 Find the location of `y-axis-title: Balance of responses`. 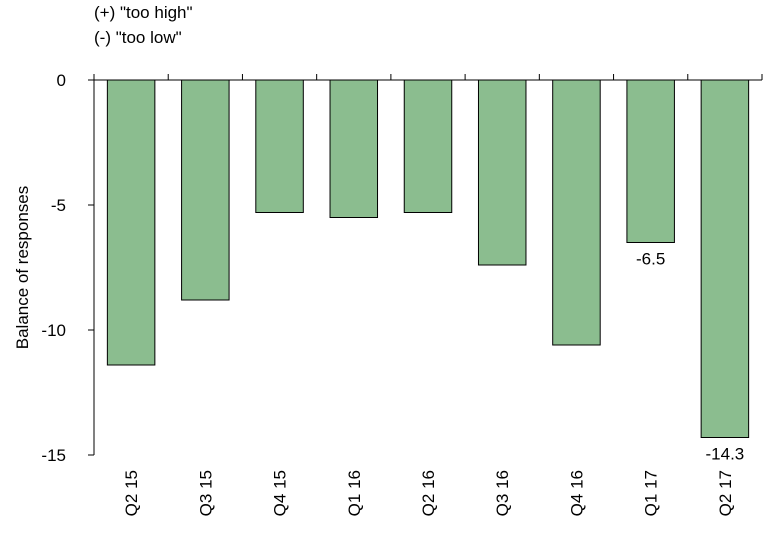

y-axis-title: Balance of responses is located at coordinates (22, 268).